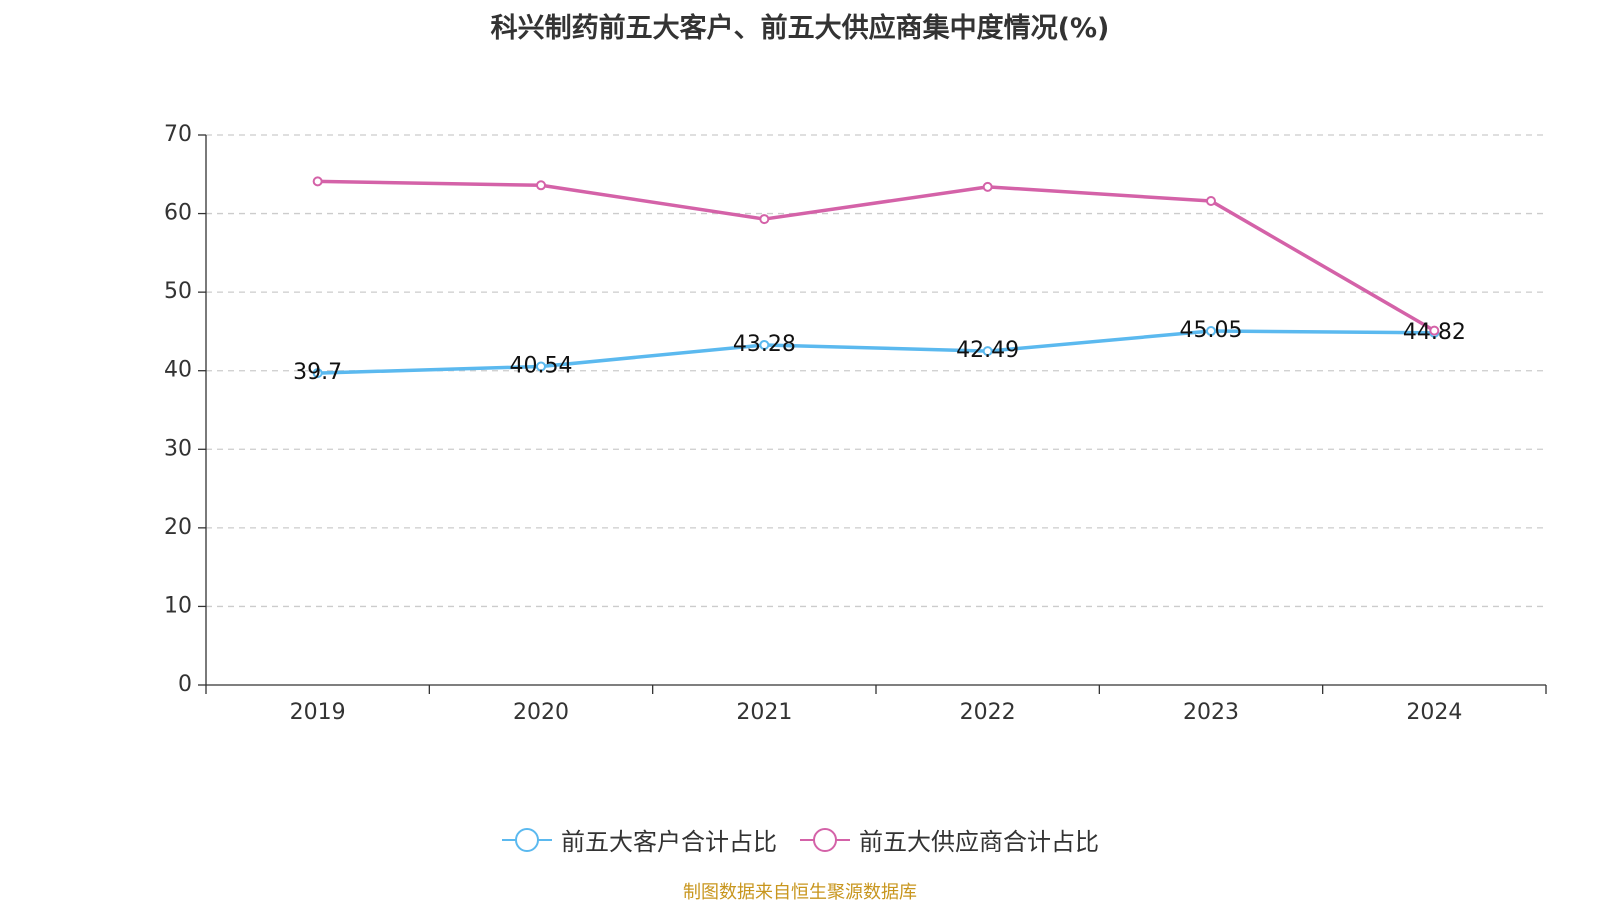  What do you see at coordinates (800, 28) in the screenshot?
I see `chart-title: 科兴制药前五大客户、前五大供应商集中度情况(%)` at bounding box center [800, 28].